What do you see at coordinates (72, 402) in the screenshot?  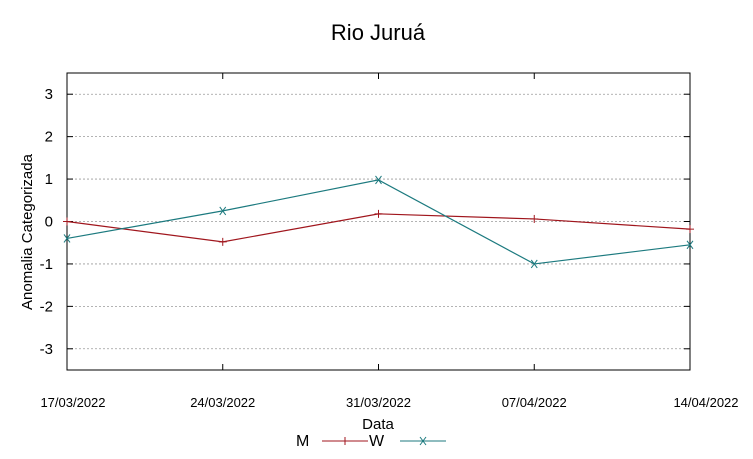 I see `xtick-label: 17/03/2022` at bounding box center [72, 402].